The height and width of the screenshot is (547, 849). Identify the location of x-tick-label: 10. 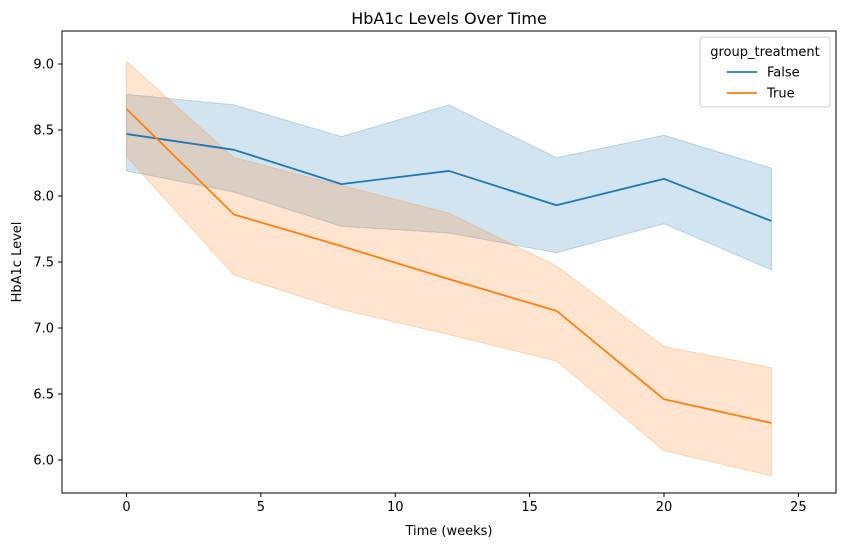
(395, 507).